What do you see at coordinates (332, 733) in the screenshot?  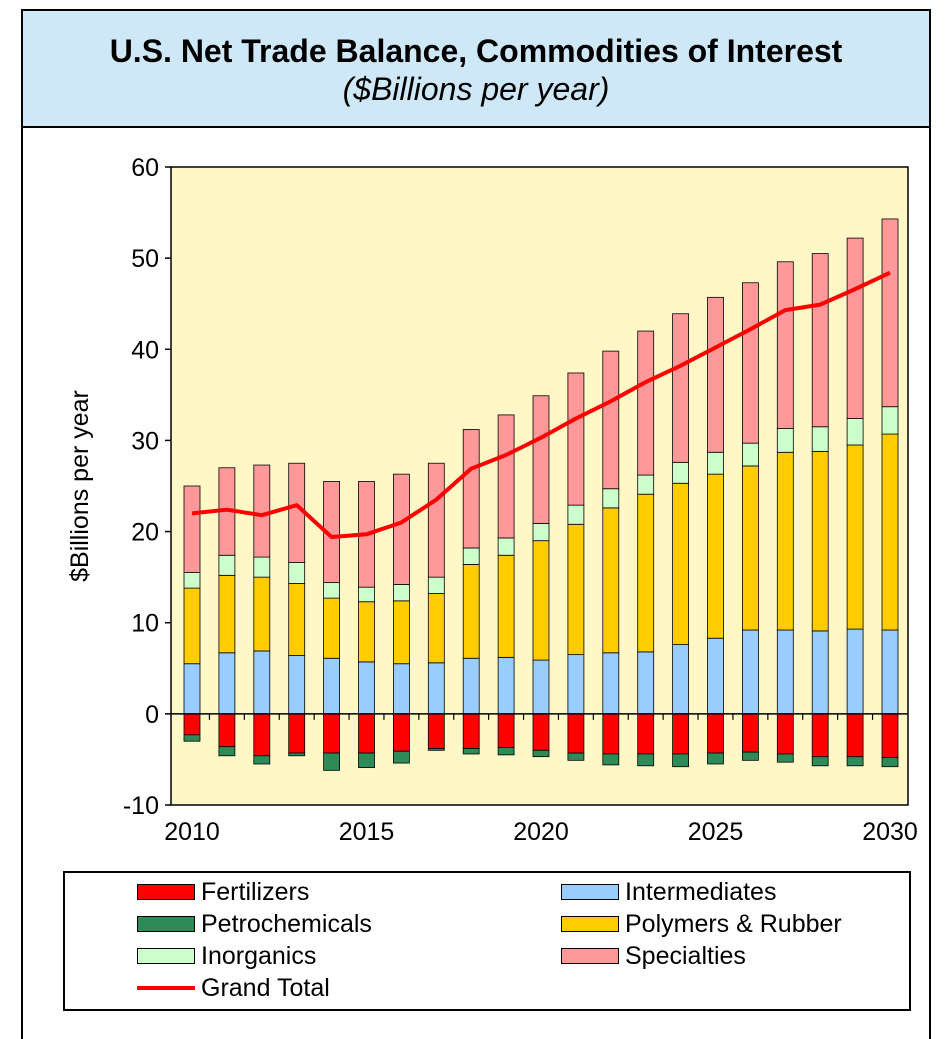 I see `bar-fertilizers-2014` at bounding box center [332, 733].